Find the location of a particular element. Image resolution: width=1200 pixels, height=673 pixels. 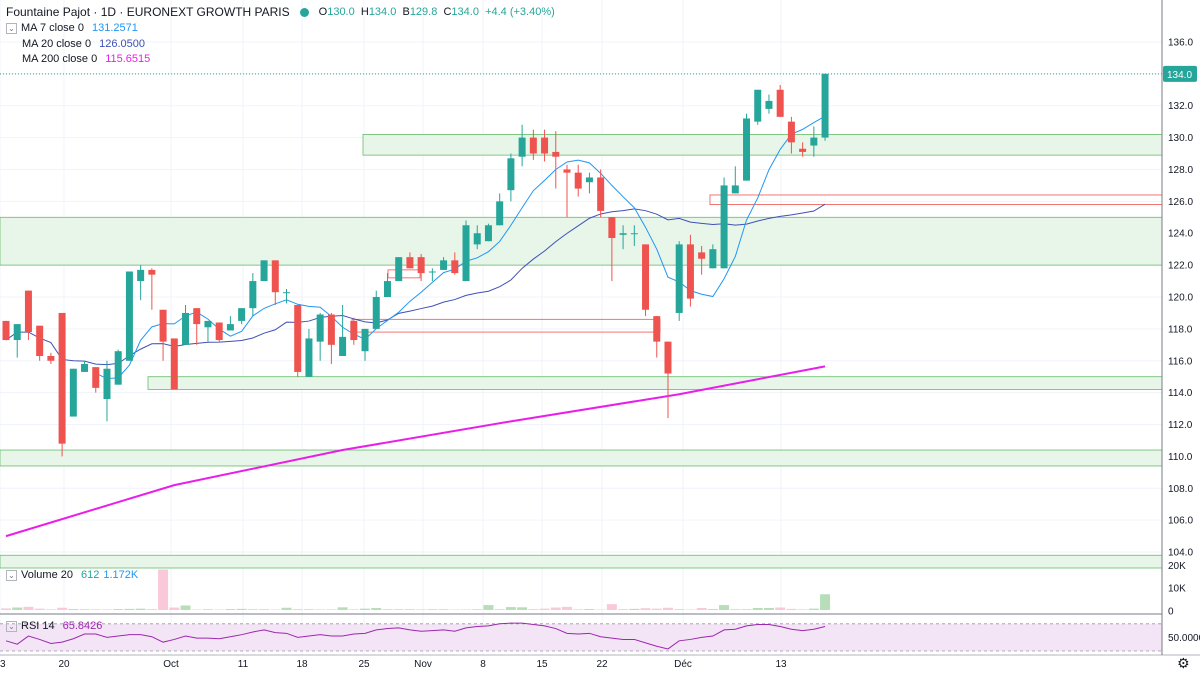

ma20-legend: MA 20 close 0 126.0500 is located at coordinates (83, 44).